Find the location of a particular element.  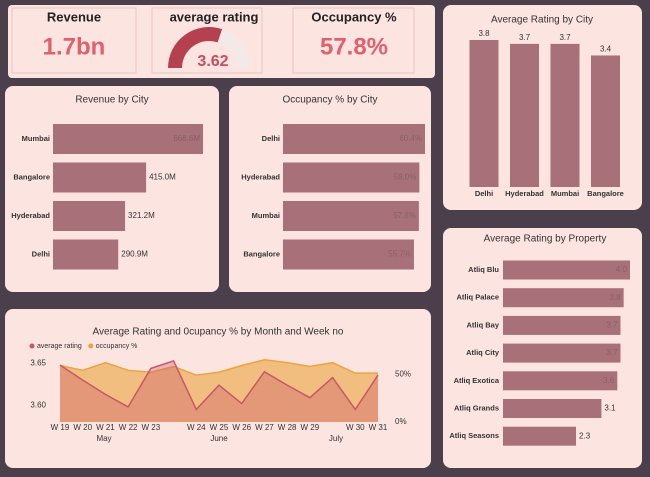

kpi-value: 3.62 is located at coordinates (212, 61).